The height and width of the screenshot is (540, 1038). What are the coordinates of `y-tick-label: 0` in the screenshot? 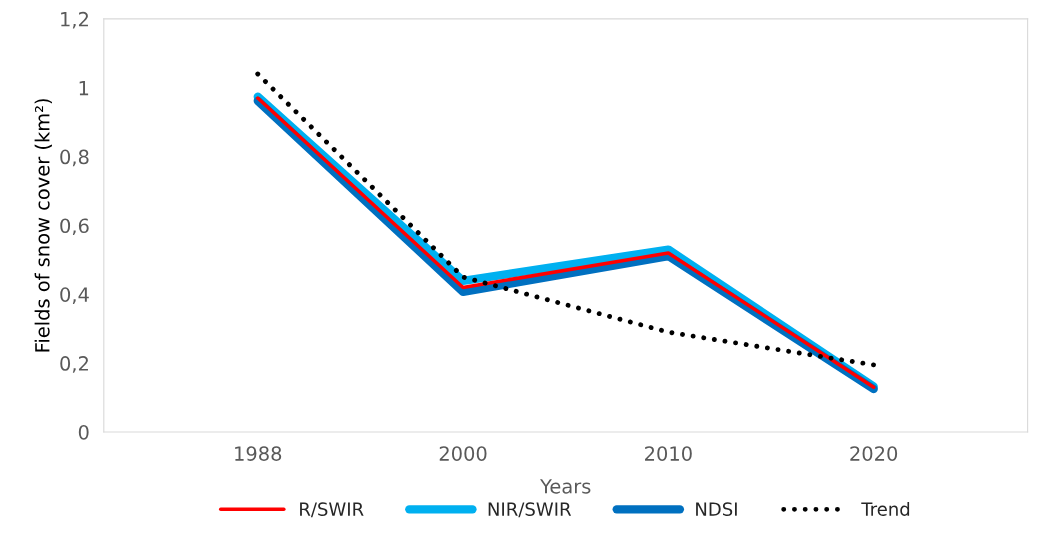 It's located at (83, 432).